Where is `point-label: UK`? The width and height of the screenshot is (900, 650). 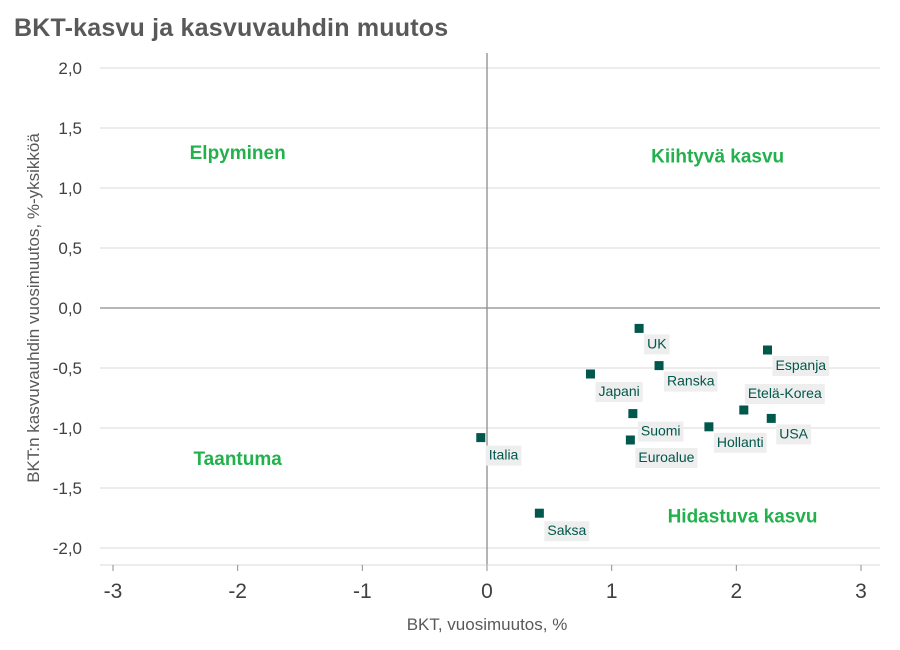
point-label: UK is located at coordinates (657, 343).